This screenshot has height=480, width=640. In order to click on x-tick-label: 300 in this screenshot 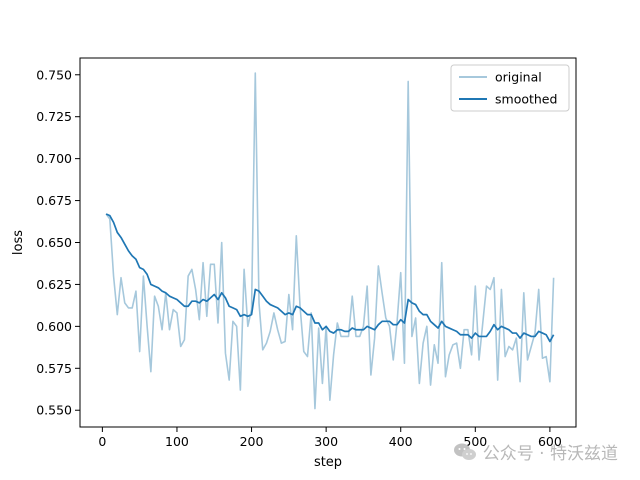, I will do `click(326, 441)`.